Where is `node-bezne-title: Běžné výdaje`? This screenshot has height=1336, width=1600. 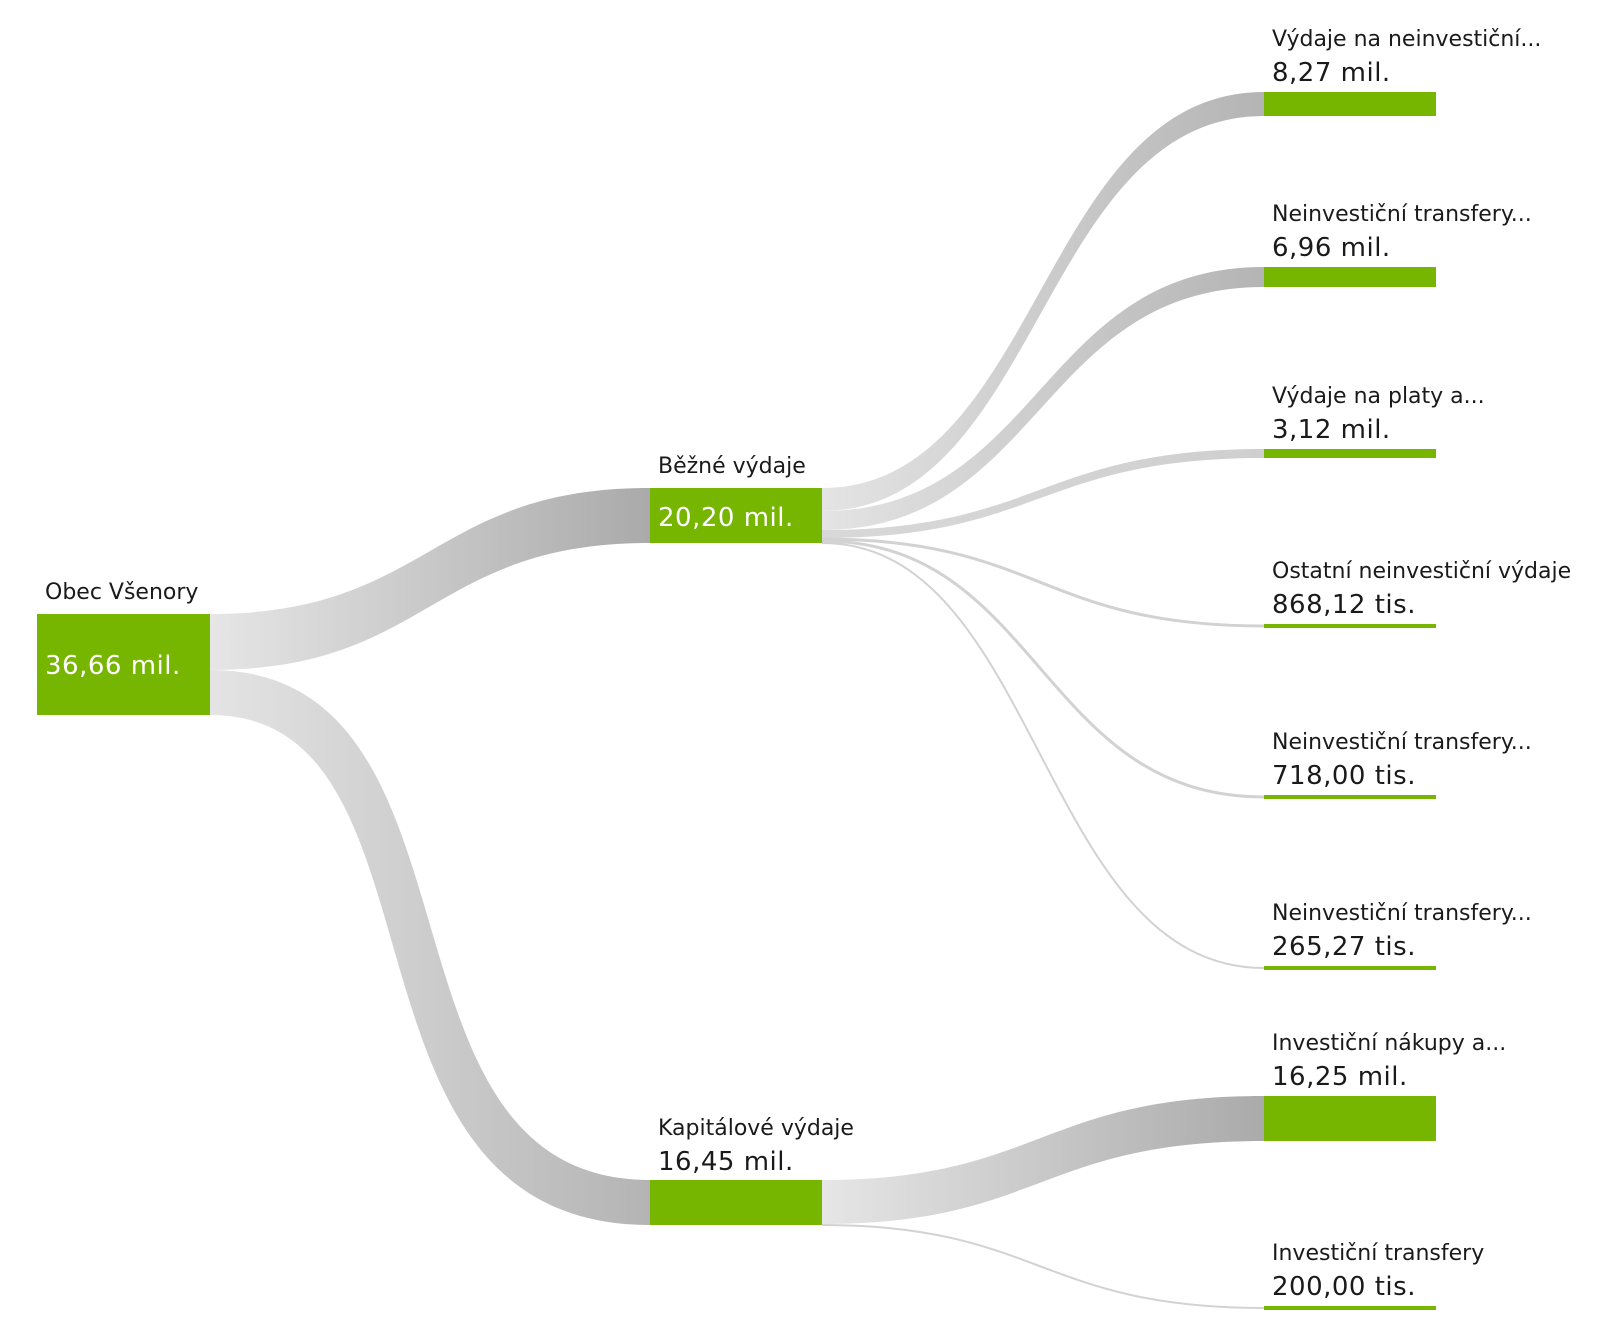 node-bezne-title: Běžné výdaje is located at coordinates (732, 466).